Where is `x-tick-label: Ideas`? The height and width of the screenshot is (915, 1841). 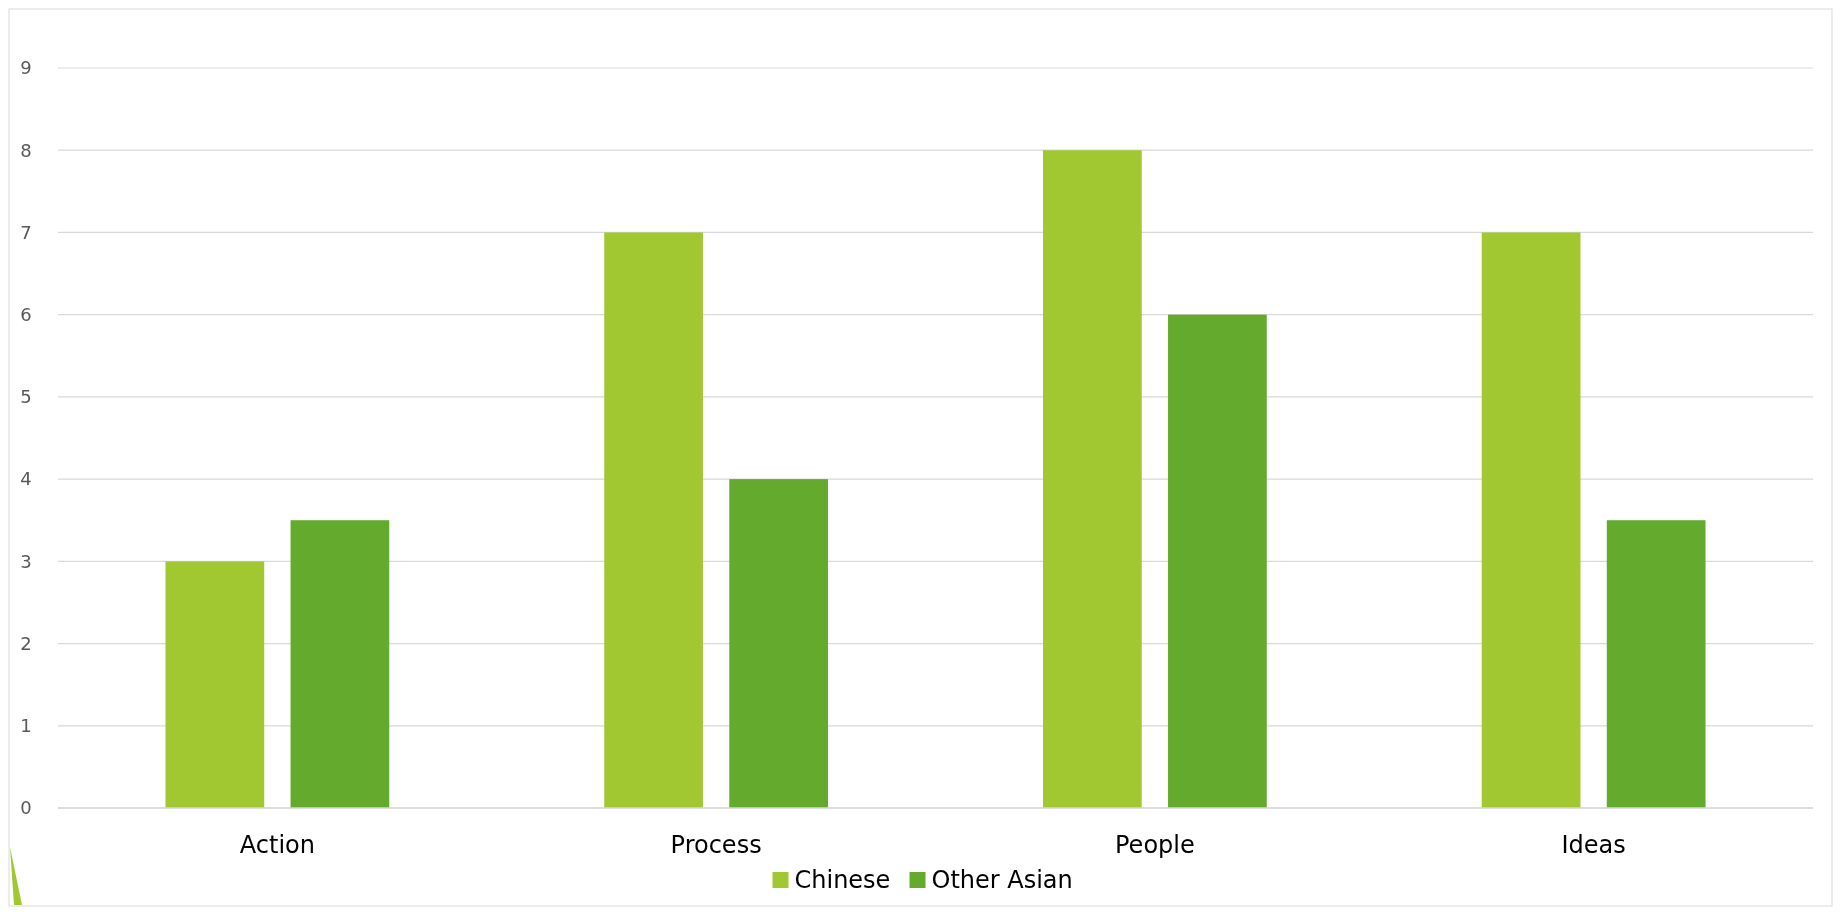
x-tick-label: Ideas is located at coordinates (1593, 845).